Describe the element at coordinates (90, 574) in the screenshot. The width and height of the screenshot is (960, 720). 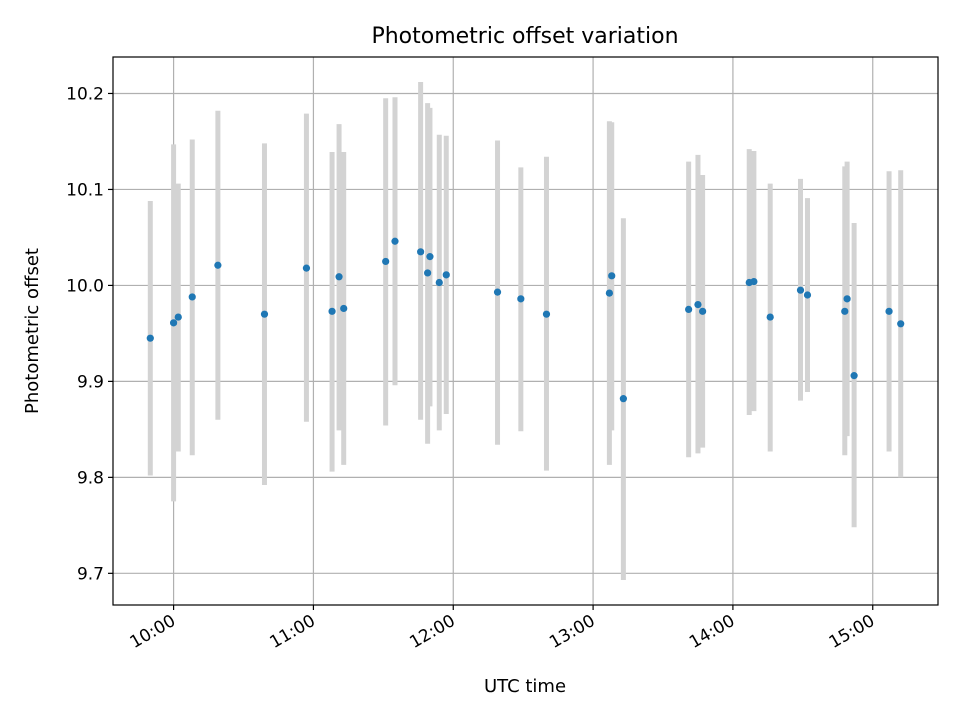
I see `y-tick-label: 9.7` at that location.